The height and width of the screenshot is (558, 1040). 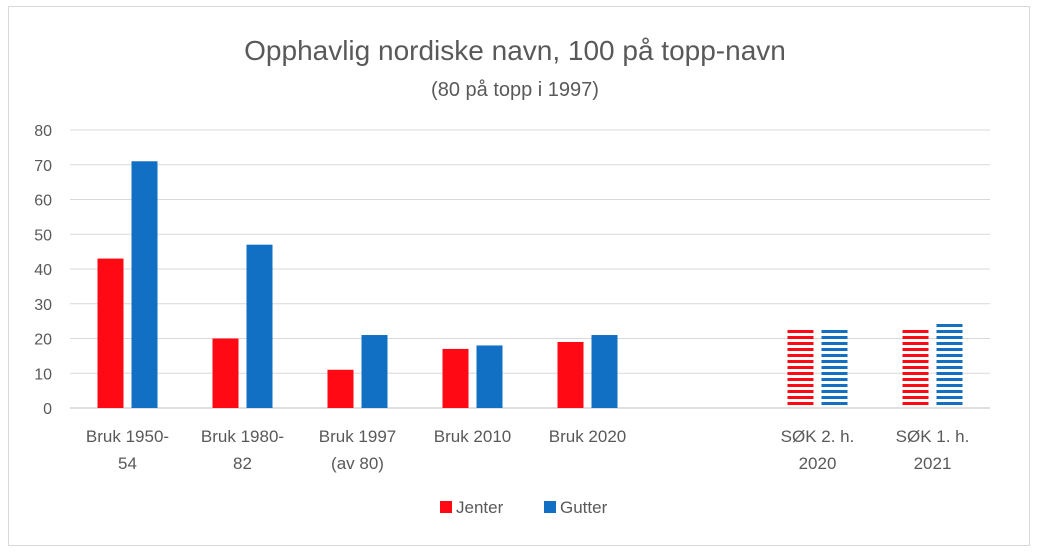 I want to click on y-tick-label: 10, so click(x=43, y=374).